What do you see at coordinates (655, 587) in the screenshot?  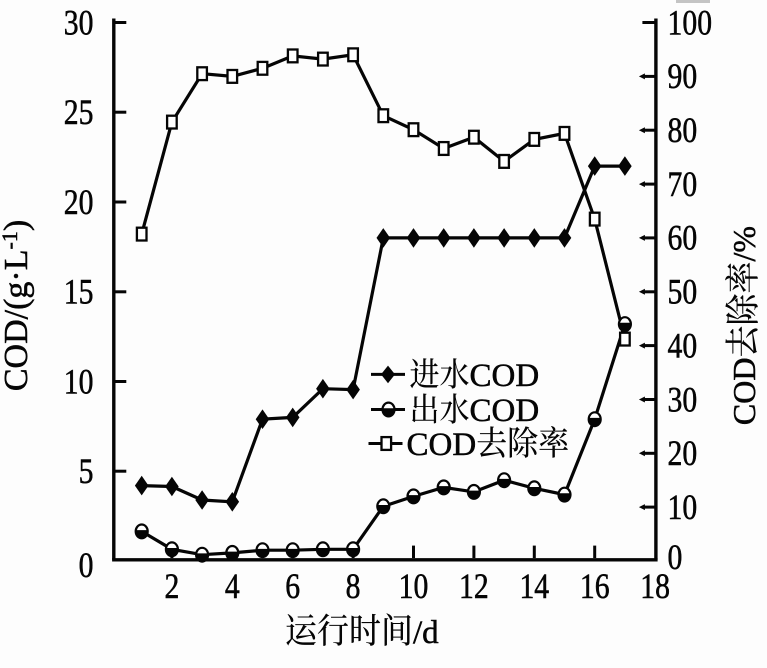 I see `svg-text: 18` at bounding box center [655, 587].